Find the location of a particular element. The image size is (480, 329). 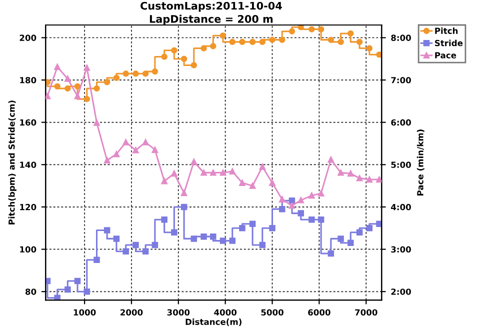

chart-subtitle: LapDistance = 200 m is located at coordinates (211, 19).